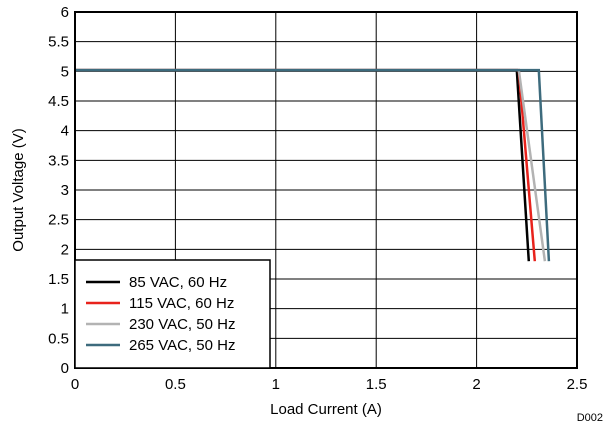 This screenshot has width=606, height=427. What do you see at coordinates (178, 282) in the screenshot?
I see `legend-label: 85 VAC, 60 Hz` at bounding box center [178, 282].